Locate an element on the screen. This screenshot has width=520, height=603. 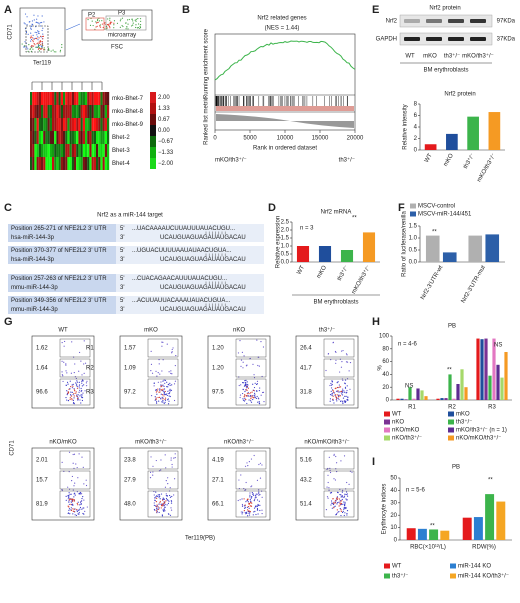
annotation: ** is located at coordinates (449, 371).